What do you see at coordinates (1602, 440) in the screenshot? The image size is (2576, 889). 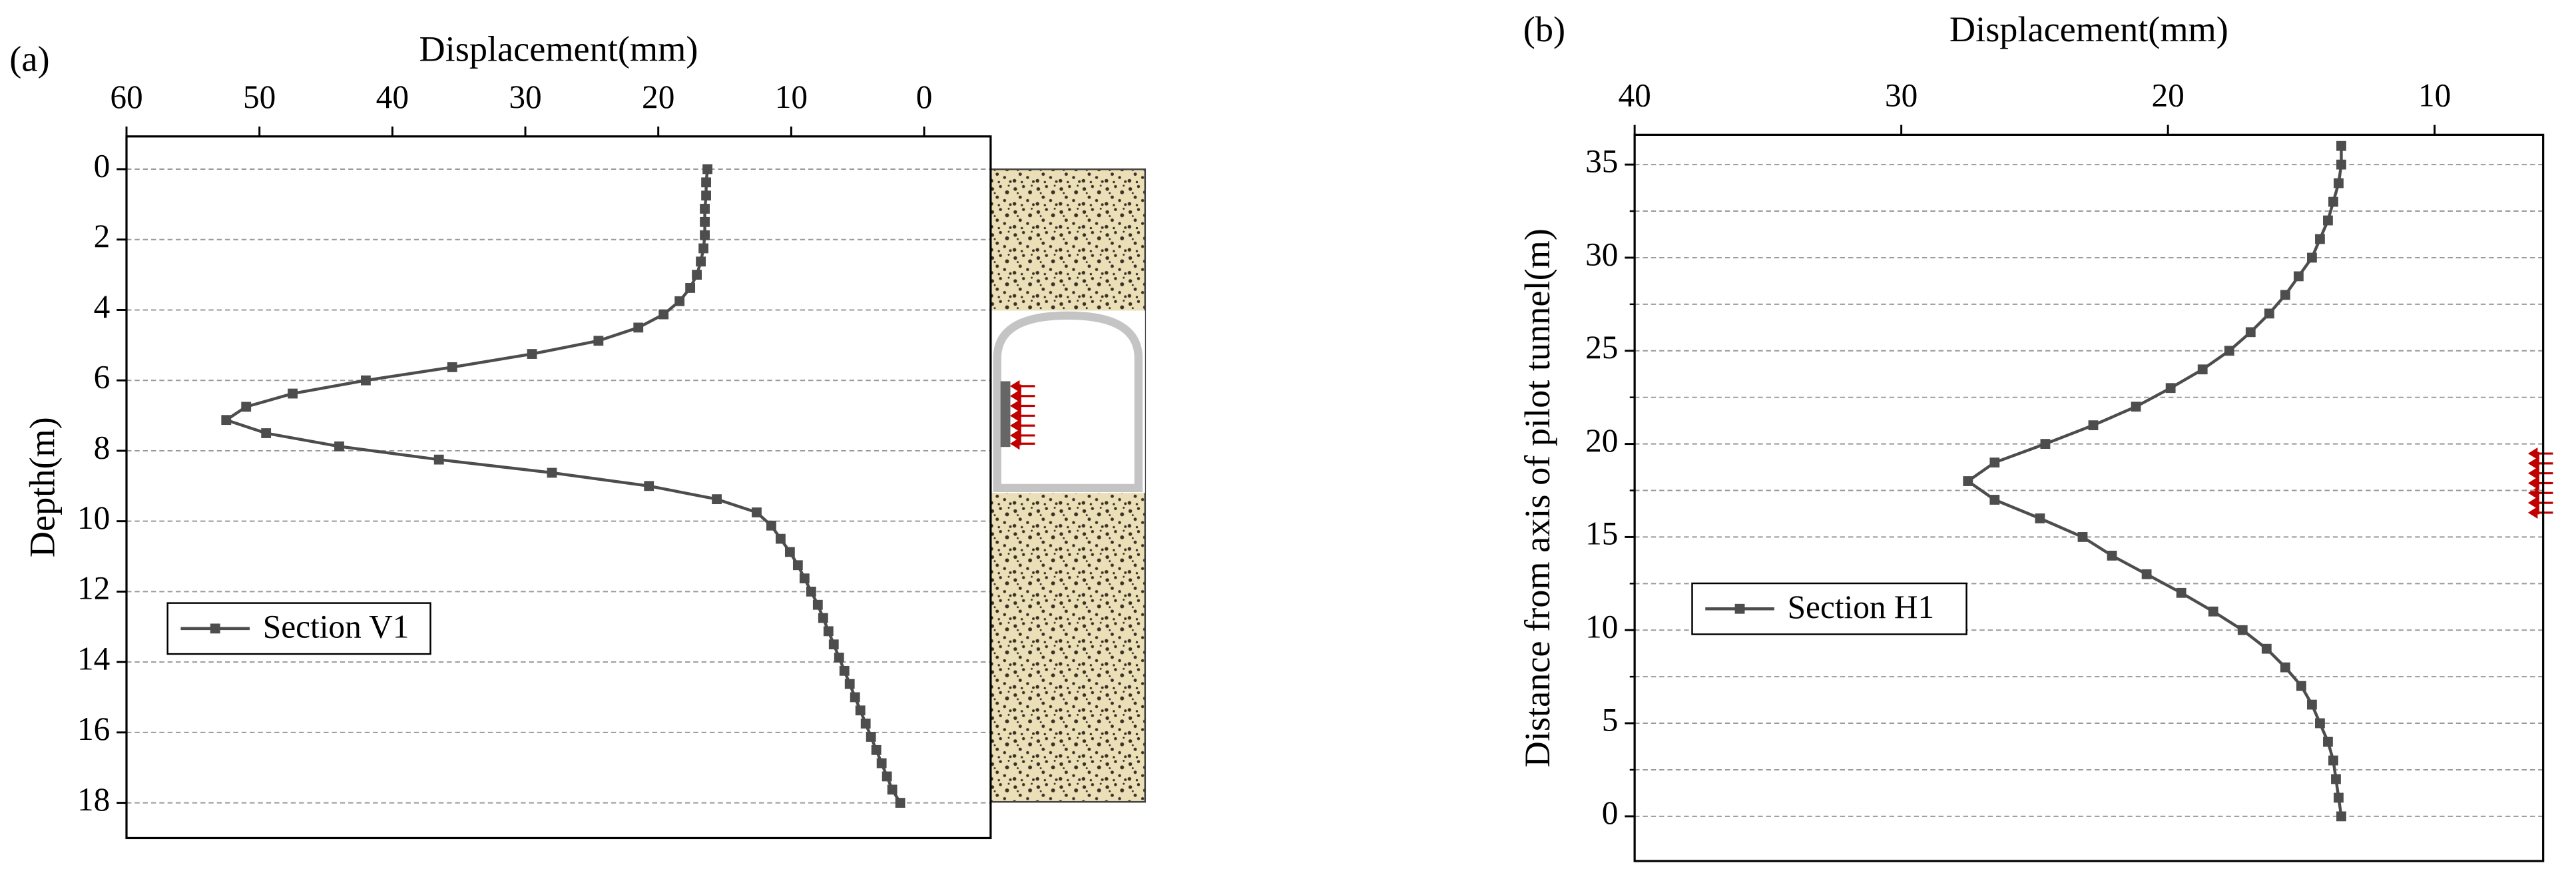 I see `y-tick-label: 20` at bounding box center [1602, 440].